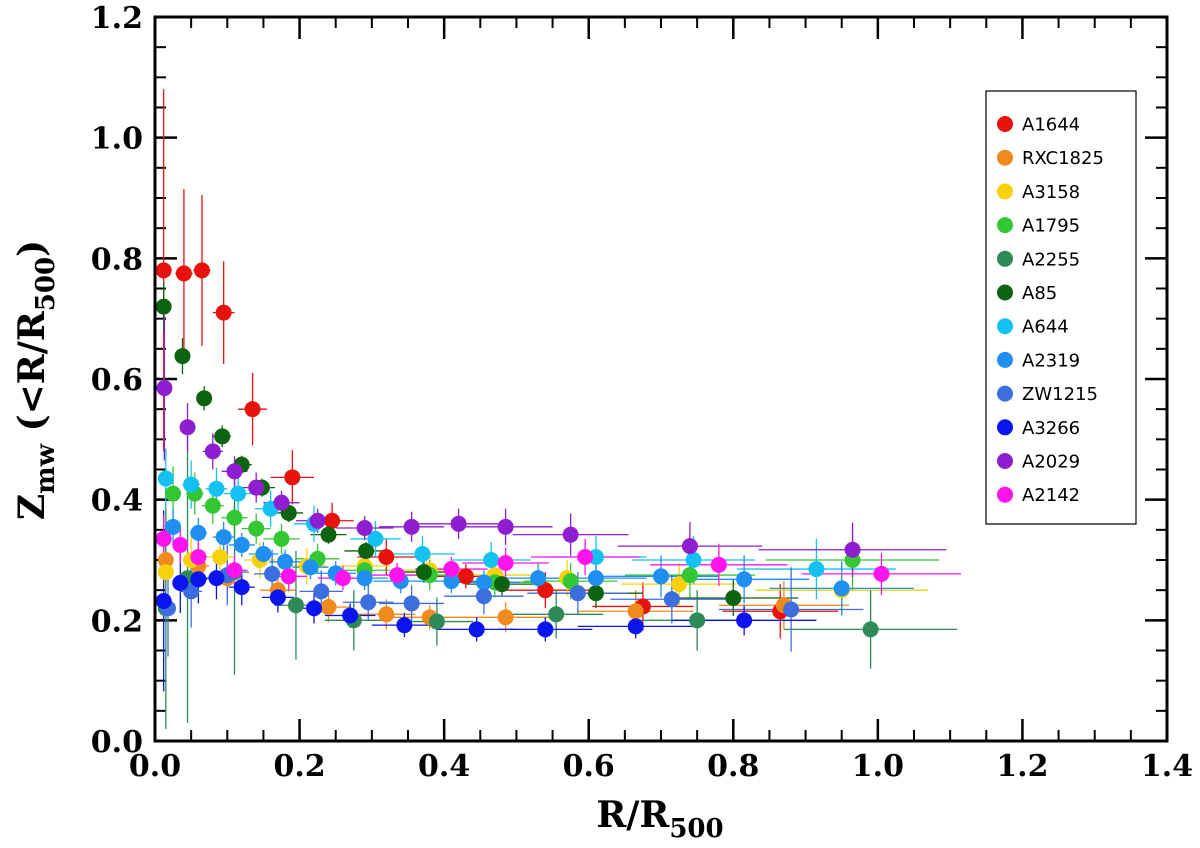 The height and width of the screenshot is (848, 1200). Describe the element at coordinates (1005, 359) in the screenshot. I see `legend-marker-a2319` at that location.